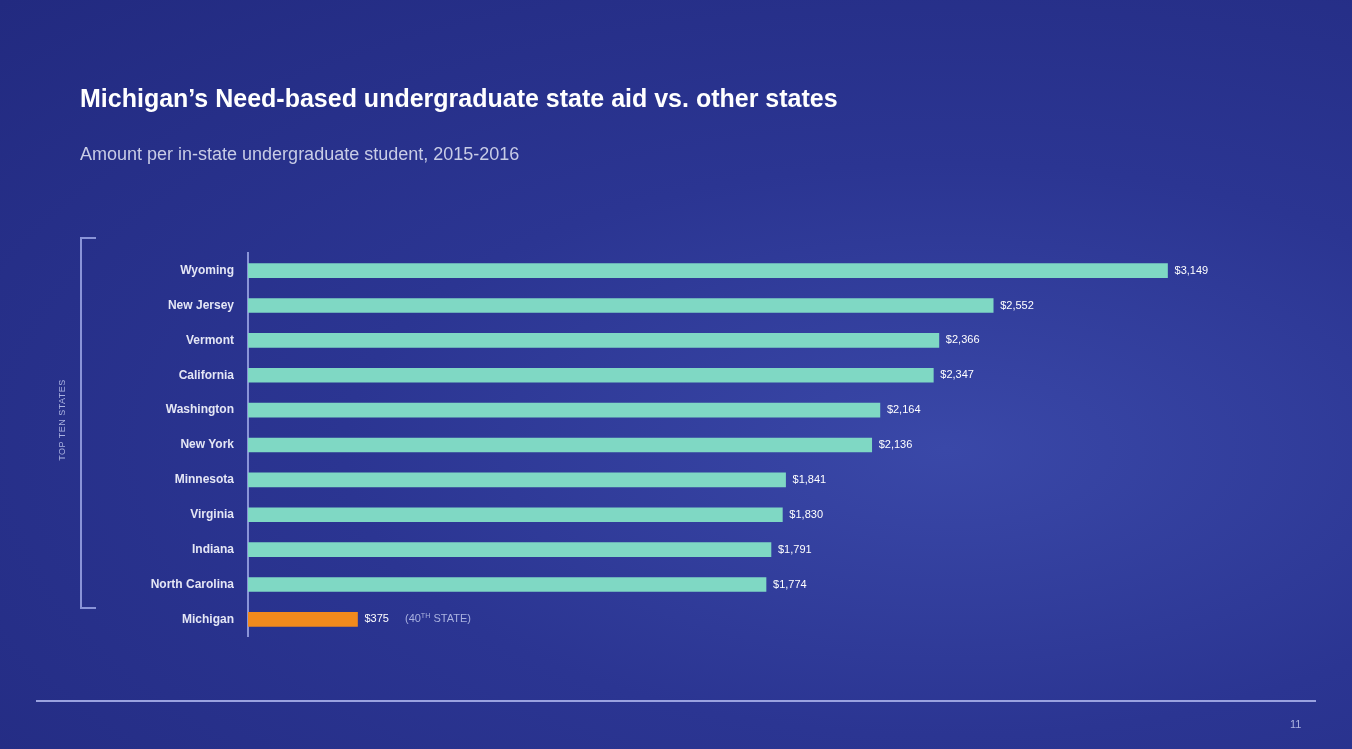 The height and width of the screenshot is (749, 1352). What do you see at coordinates (62, 420) in the screenshot?
I see `text: TOP TEN STATES` at bounding box center [62, 420].